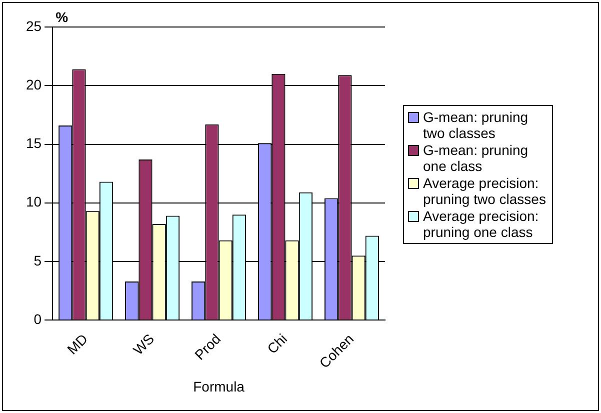 This screenshot has height=413, width=601. Describe the element at coordinates (38, 260) in the screenshot. I see `y-tick-label: 5` at that location.